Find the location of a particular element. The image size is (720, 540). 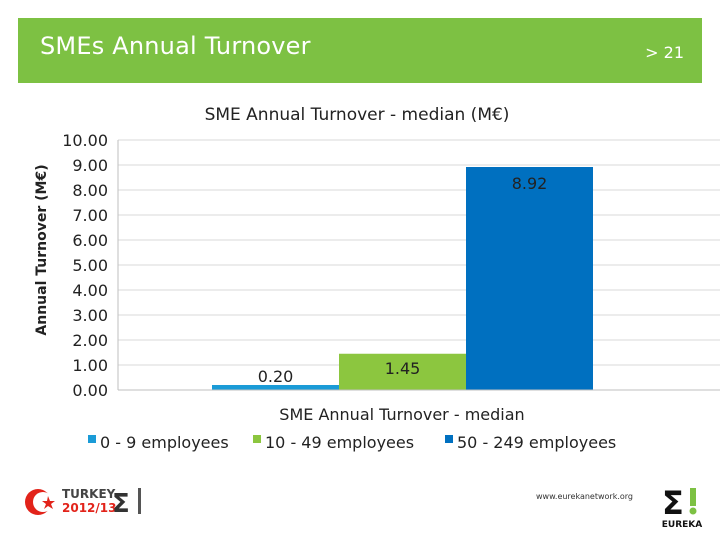

footer-url: www.eurekanetwork.org is located at coordinates (585, 496).